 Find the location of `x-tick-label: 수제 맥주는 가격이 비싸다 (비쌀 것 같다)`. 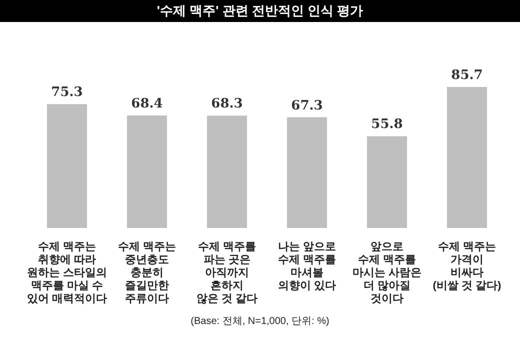

x-tick-label: 수제 맥주는 가격이 비싸다 (비쌀 것 같다) is located at coordinates (467, 266).